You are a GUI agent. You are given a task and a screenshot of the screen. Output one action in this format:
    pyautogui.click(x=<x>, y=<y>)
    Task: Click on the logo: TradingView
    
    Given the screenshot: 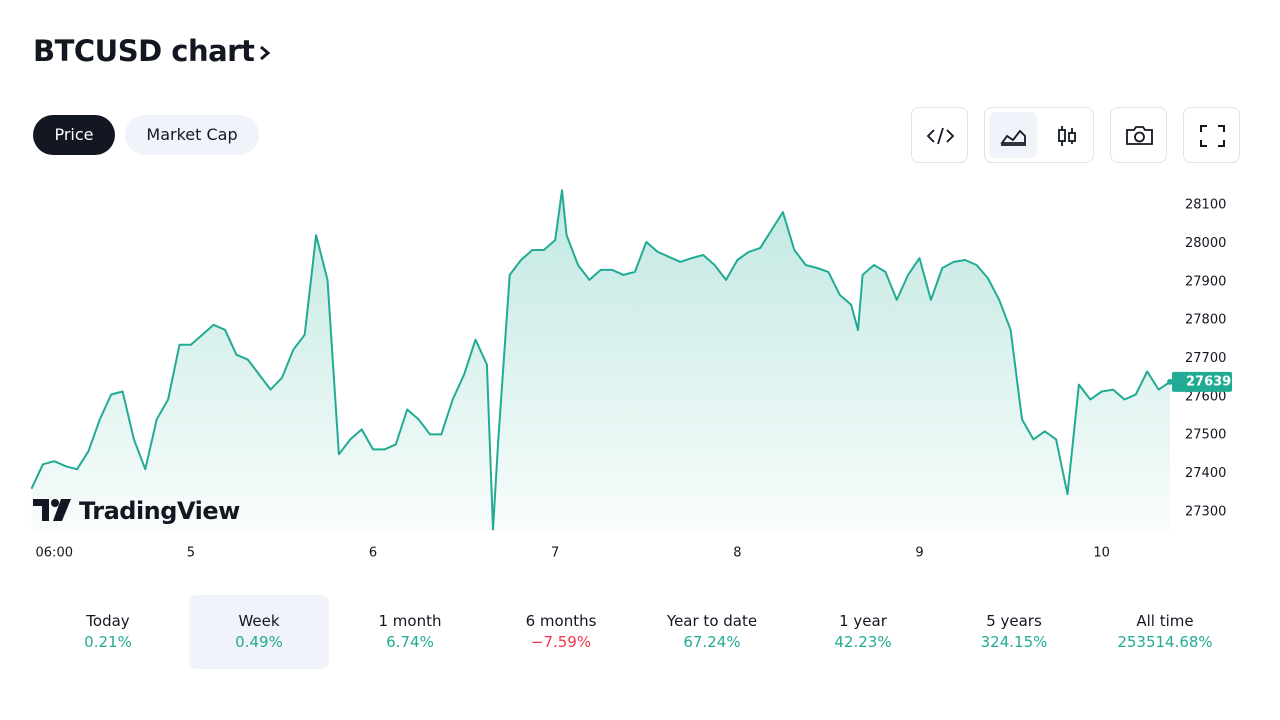 What is the action you would take?
    pyautogui.click(x=136, y=511)
    